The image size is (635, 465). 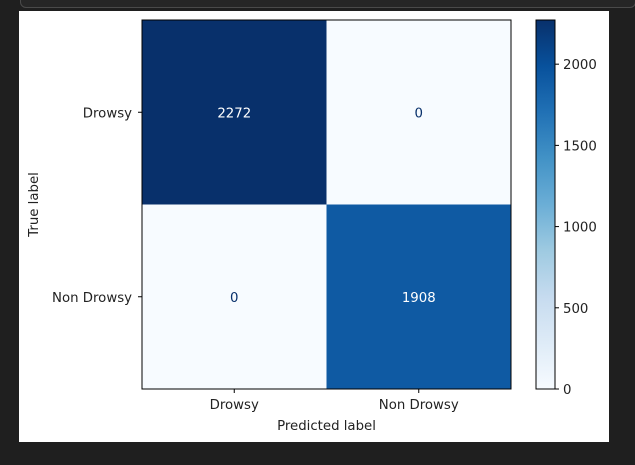 I want to click on y-tick-label: Non Drowsy, so click(x=92, y=298).